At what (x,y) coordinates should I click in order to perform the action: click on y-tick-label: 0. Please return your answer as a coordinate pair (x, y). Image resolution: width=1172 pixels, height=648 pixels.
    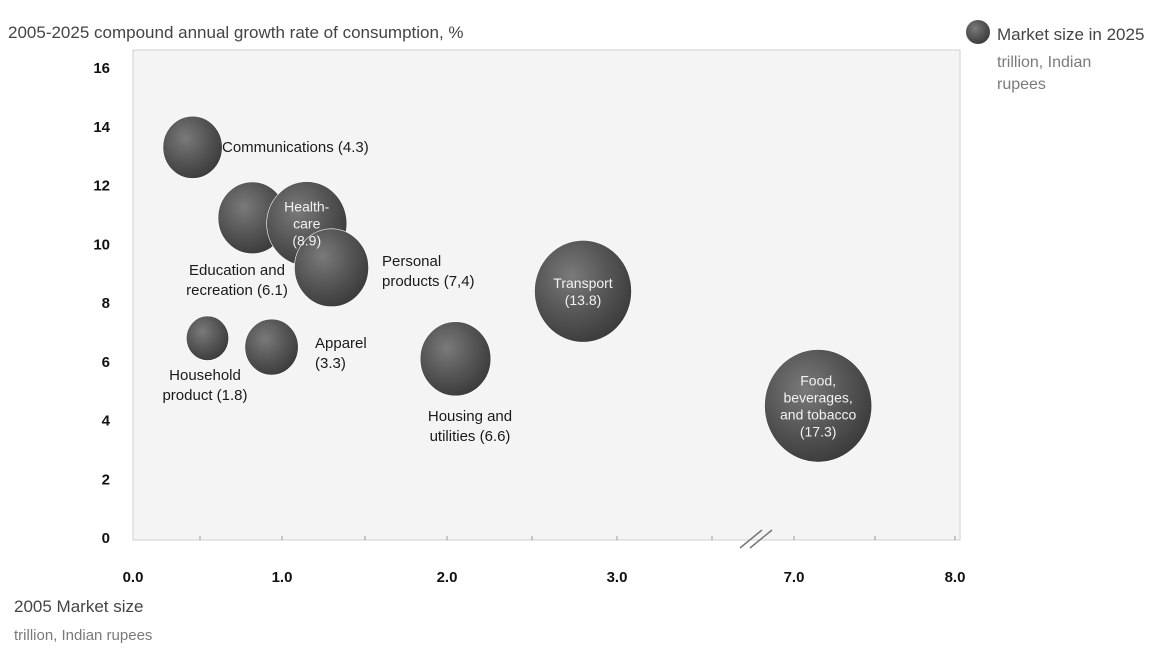
    Looking at the image, I should click on (106, 538).